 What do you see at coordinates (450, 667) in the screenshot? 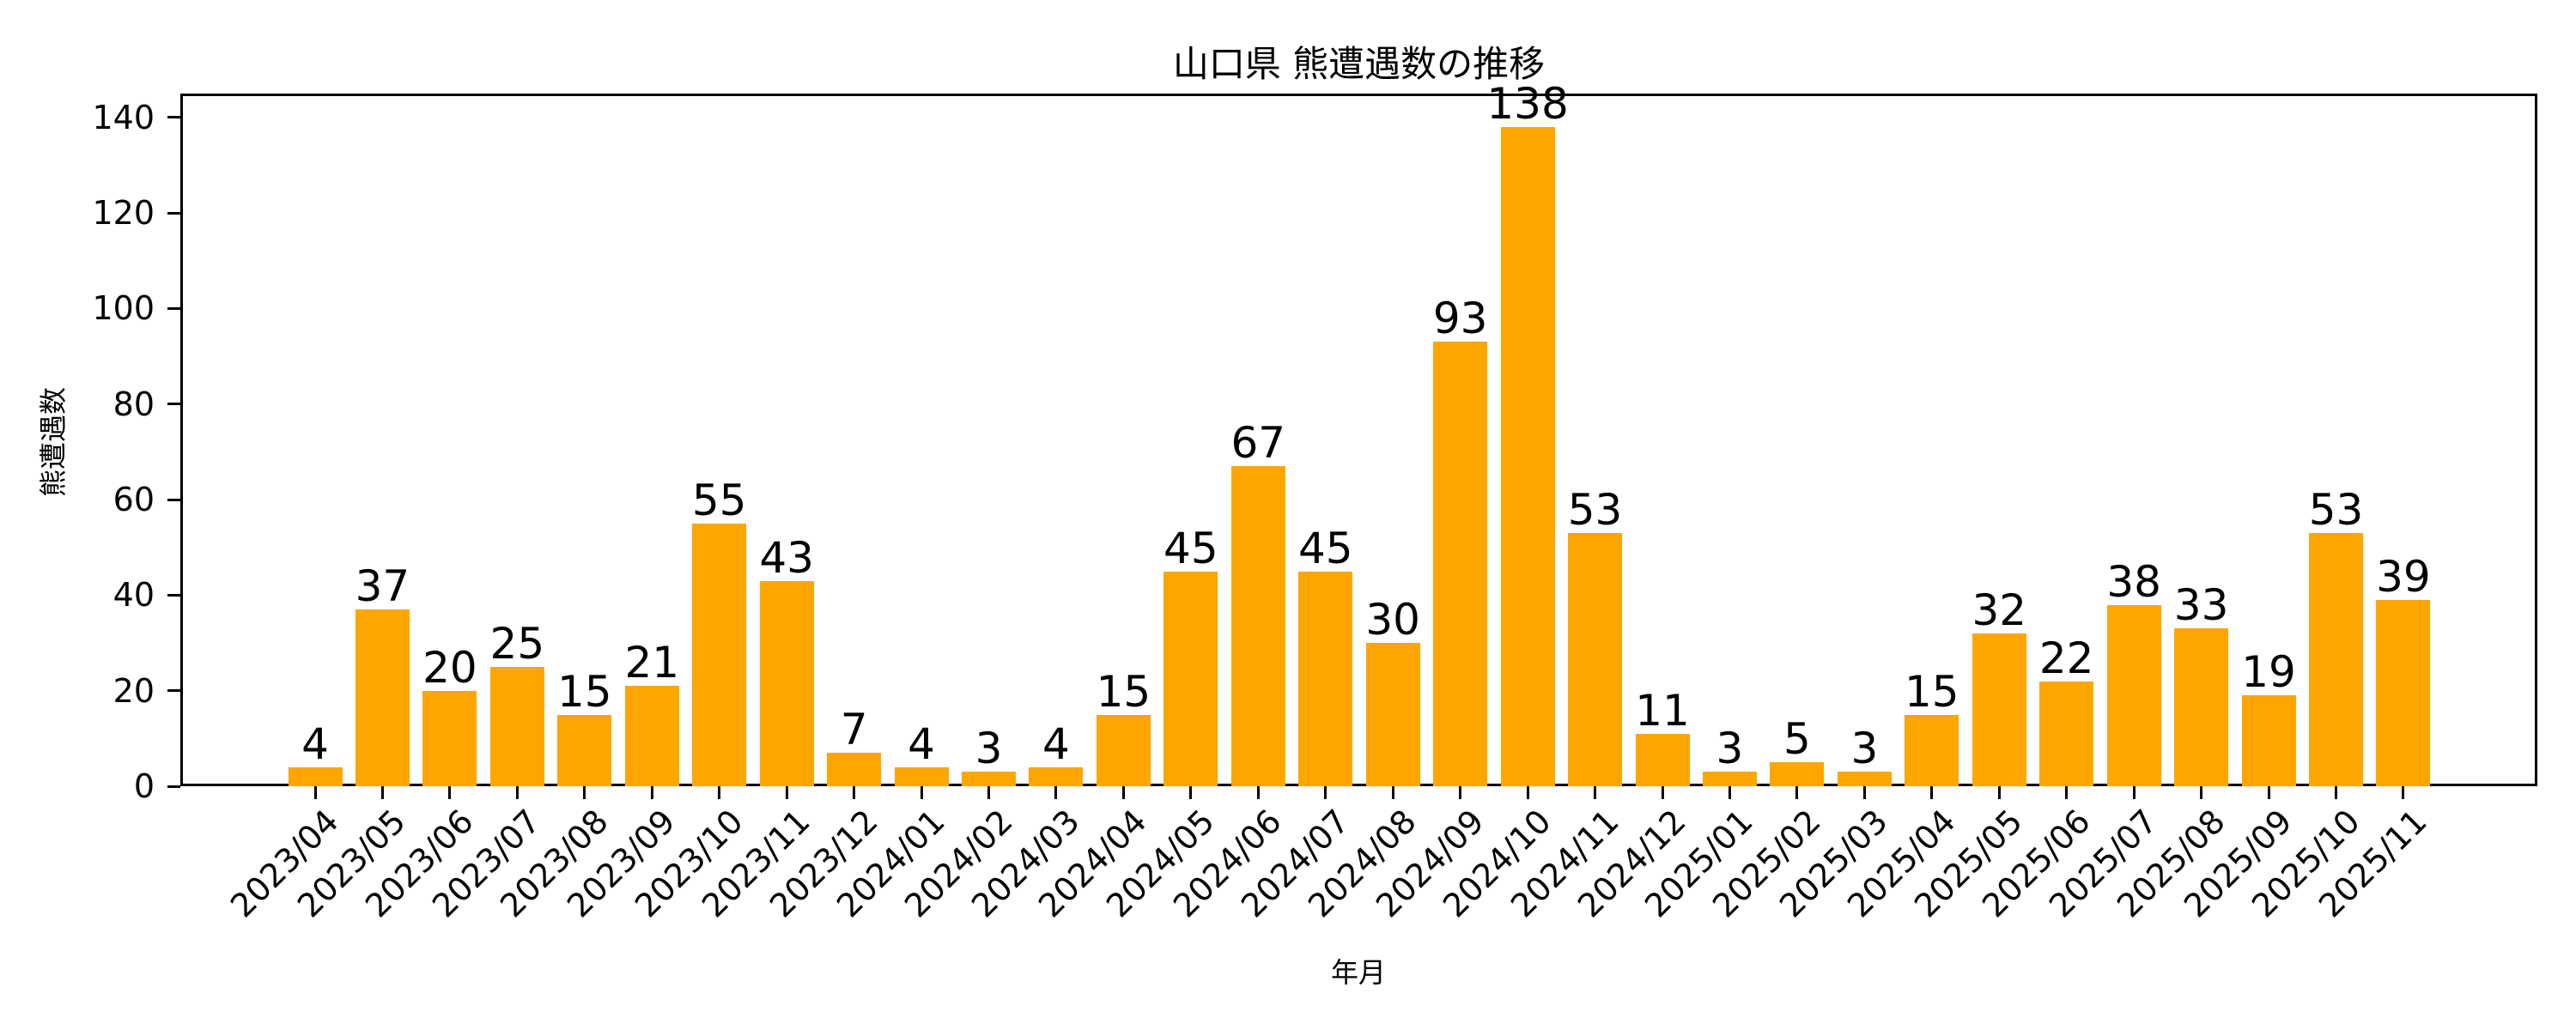
I see `bar-value-label: 20` at bounding box center [450, 667].